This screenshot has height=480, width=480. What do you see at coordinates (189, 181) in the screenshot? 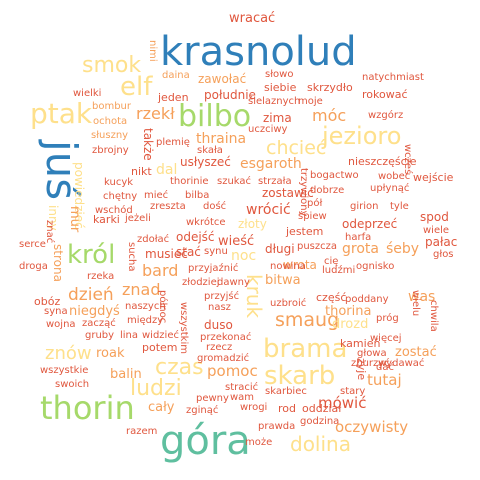
I see `word: thorinie` at bounding box center [189, 181].